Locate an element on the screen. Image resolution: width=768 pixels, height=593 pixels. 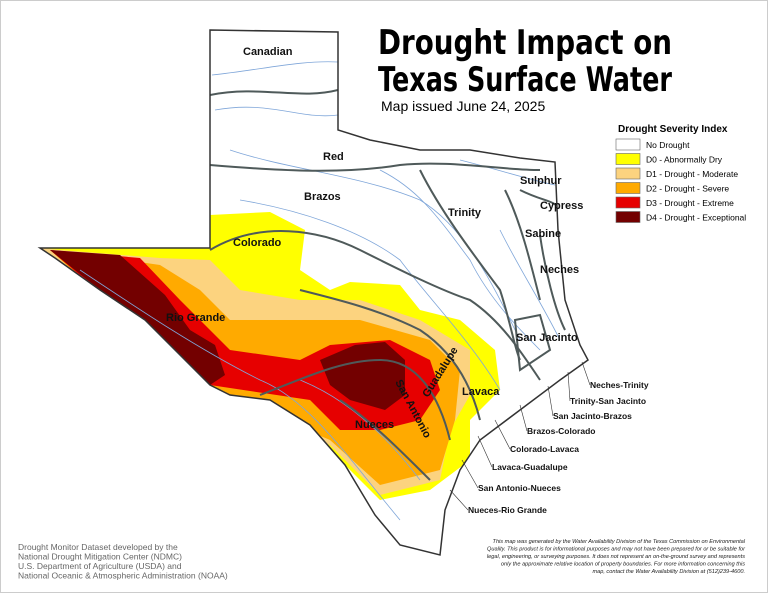
coastal-label: Nueces-Rio Grande is located at coordinates (507, 510).